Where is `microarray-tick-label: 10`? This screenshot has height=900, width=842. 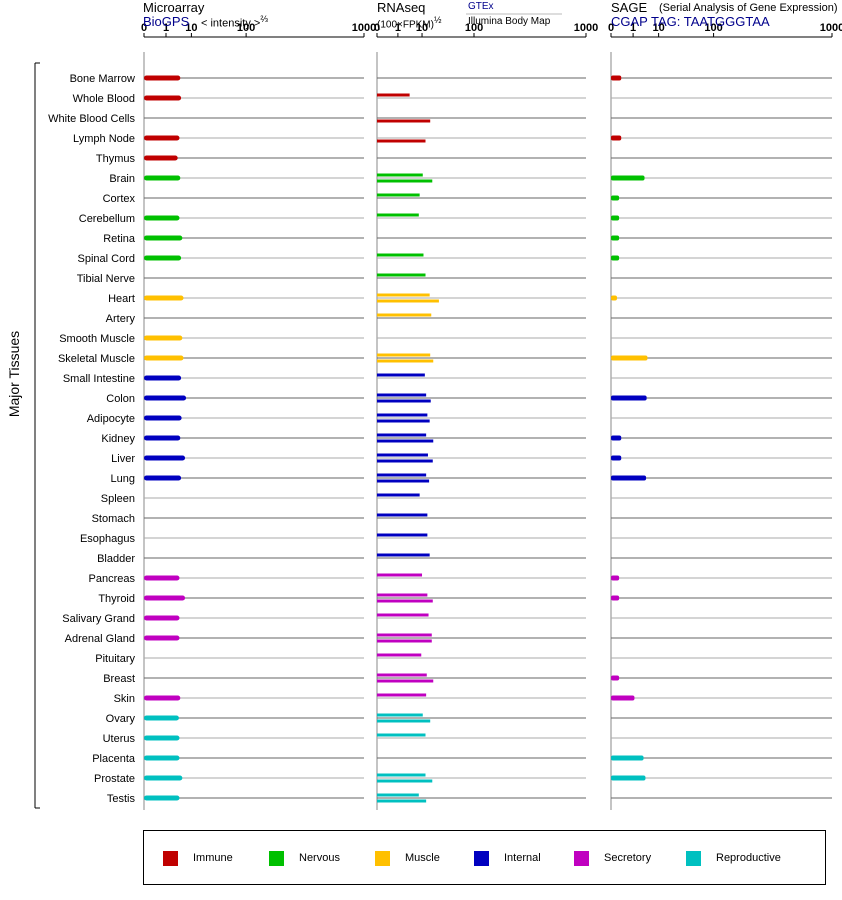
microarray-tick-label: 10 is located at coordinates (191, 28).